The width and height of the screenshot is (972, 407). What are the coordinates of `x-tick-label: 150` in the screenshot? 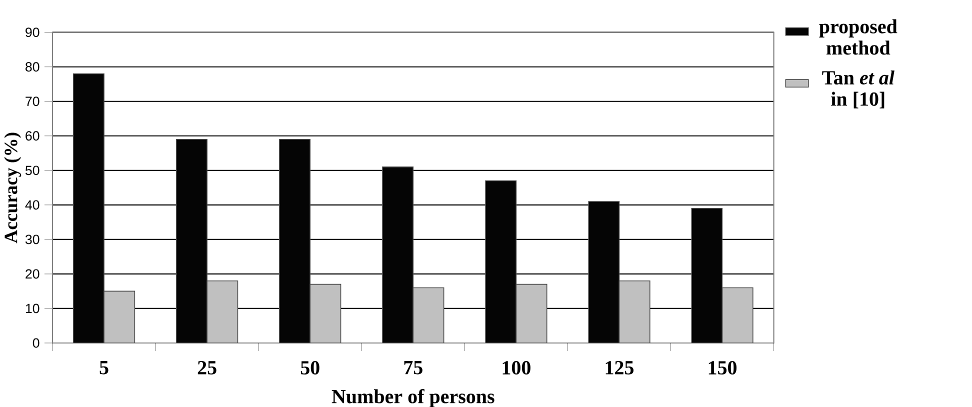 It's located at (722, 368).